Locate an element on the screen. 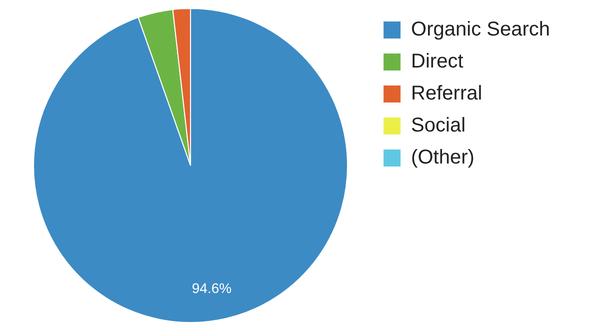  legend-label: Referral is located at coordinates (446, 93).